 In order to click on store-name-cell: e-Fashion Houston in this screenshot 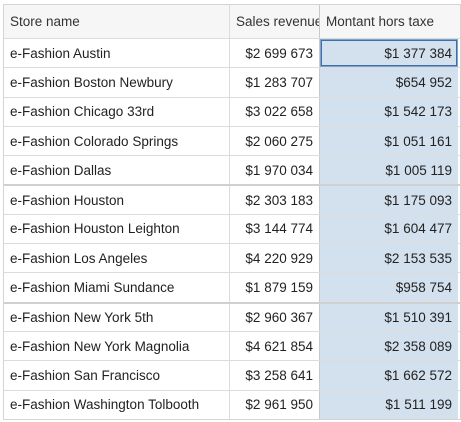, I will do `click(117, 200)`.